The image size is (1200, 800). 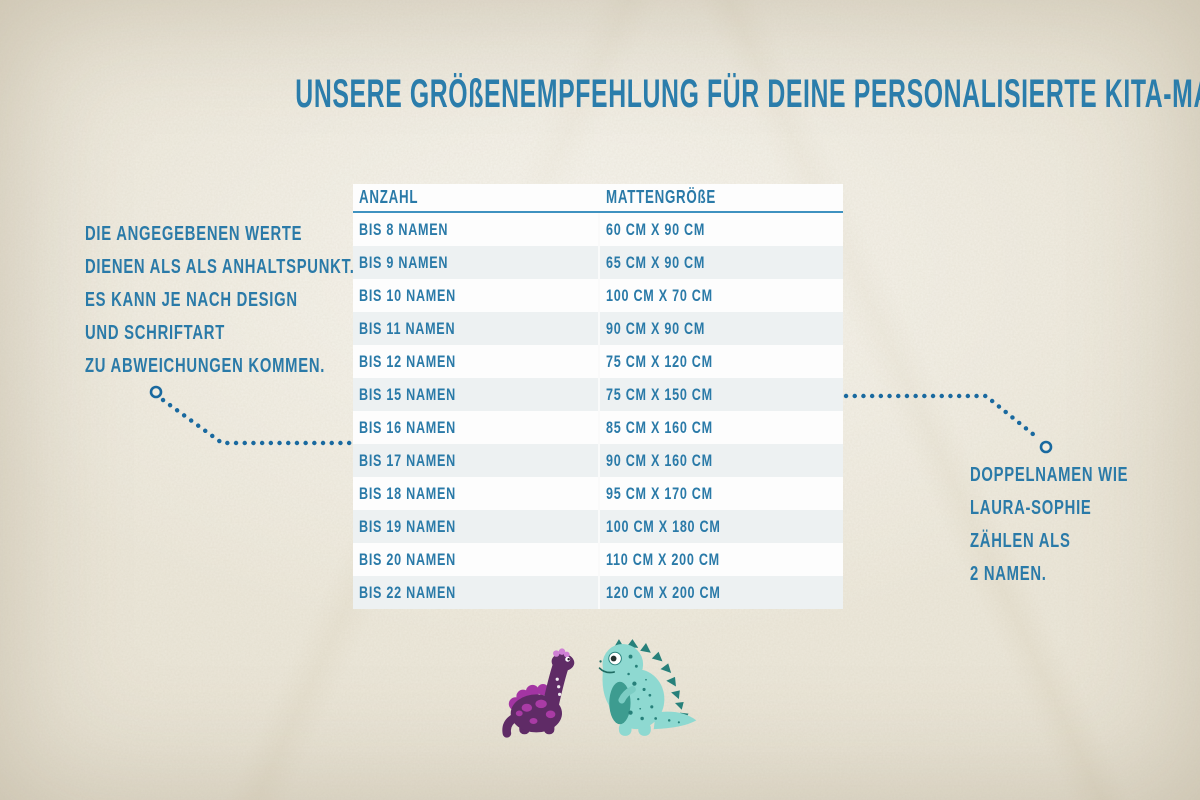 I want to click on cell-anzahl: BIS 9 NAMEN, so click(x=404, y=262).